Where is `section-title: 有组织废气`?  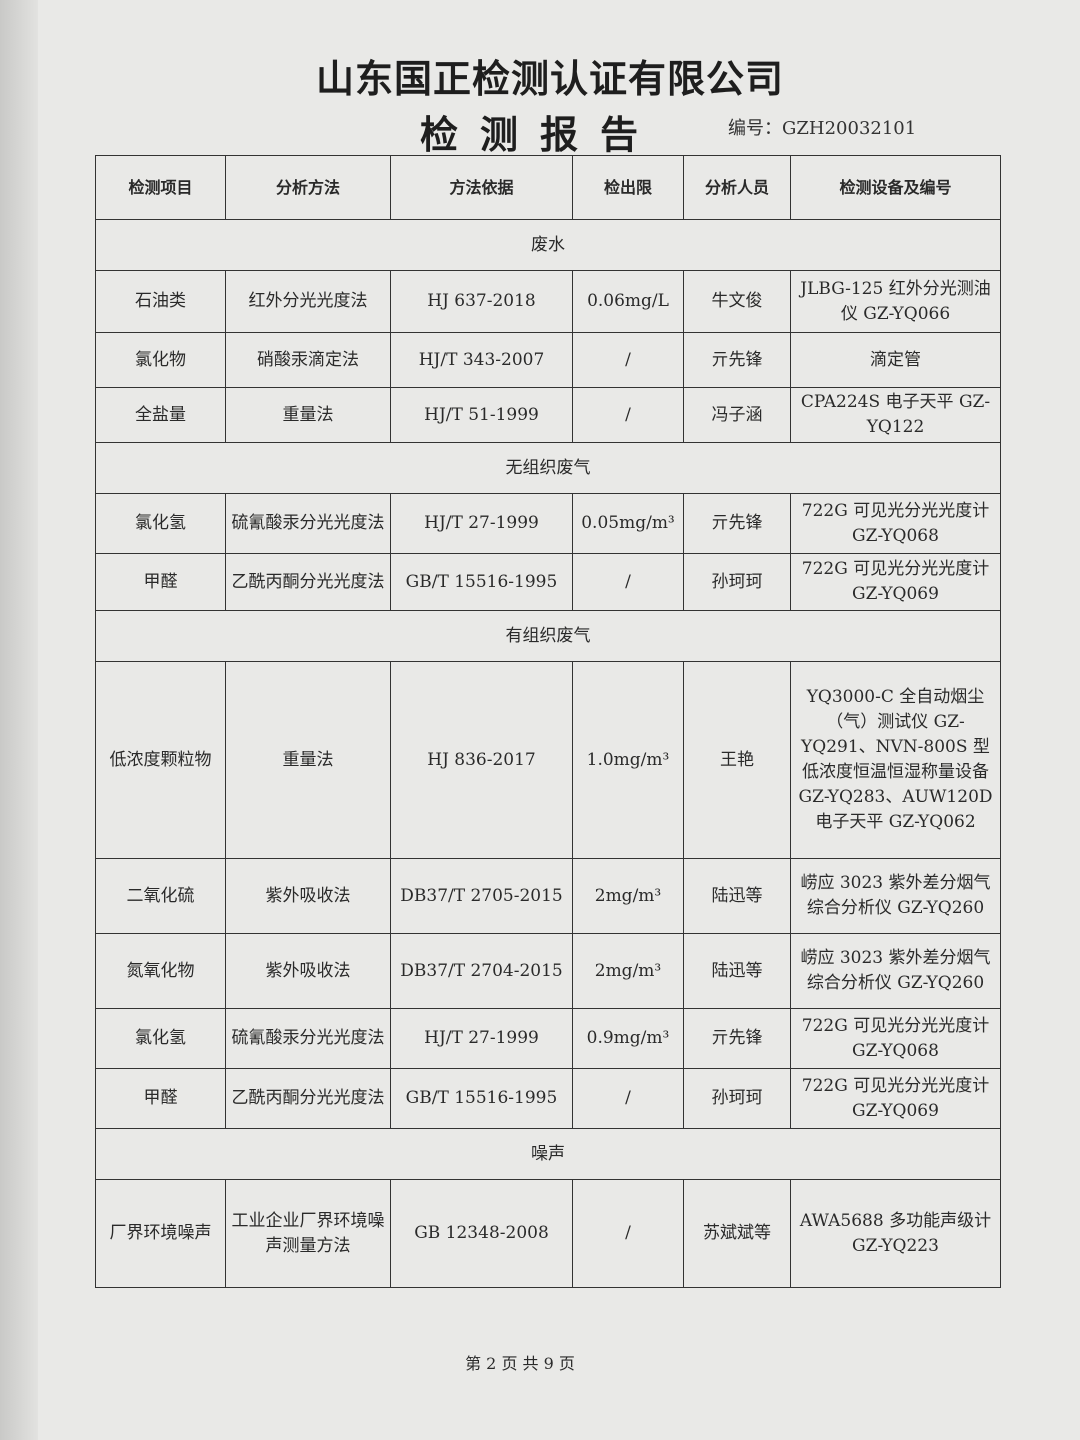
section-title: 有组织废气 is located at coordinates (548, 636).